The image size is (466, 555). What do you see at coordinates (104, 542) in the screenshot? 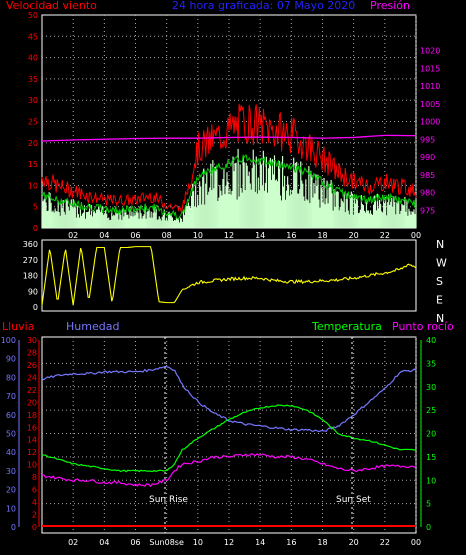
I see `temp-x-tick-label: 04` at bounding box center [104, 542].